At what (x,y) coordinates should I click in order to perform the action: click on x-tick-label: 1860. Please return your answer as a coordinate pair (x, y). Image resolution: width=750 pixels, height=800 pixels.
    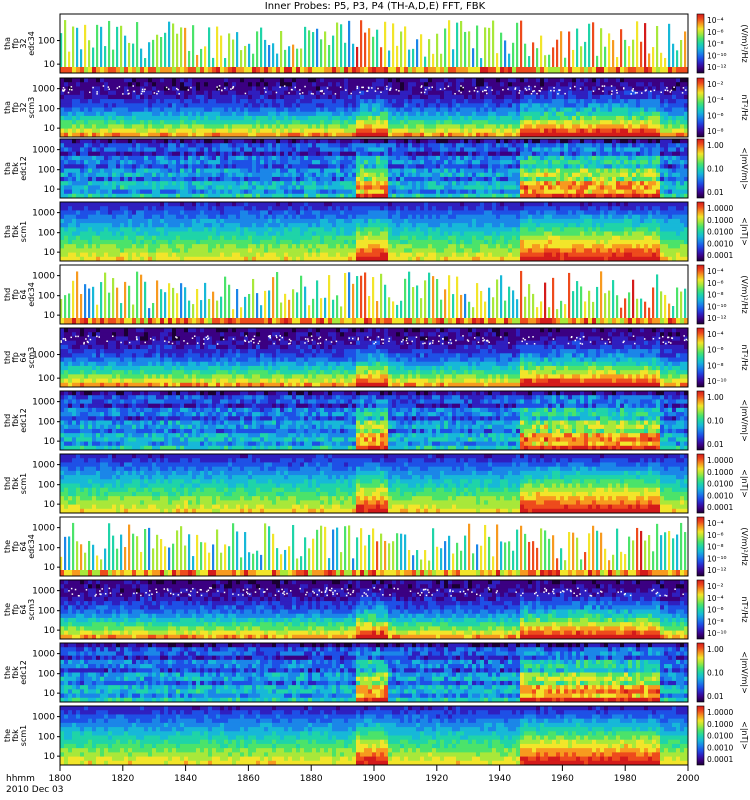
    Looking at the image, I should click on (248, 779).